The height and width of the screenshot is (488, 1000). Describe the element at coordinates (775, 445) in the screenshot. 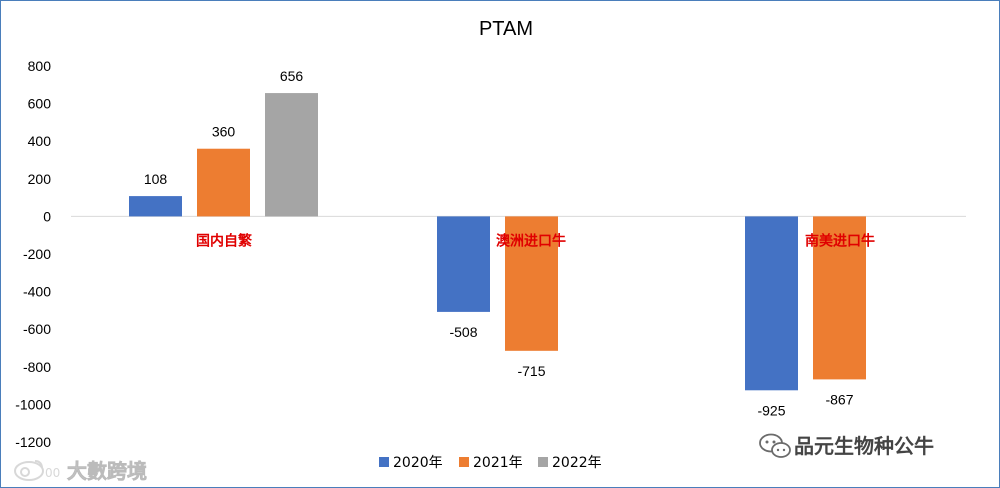

I see `wechat-icon` at that location.